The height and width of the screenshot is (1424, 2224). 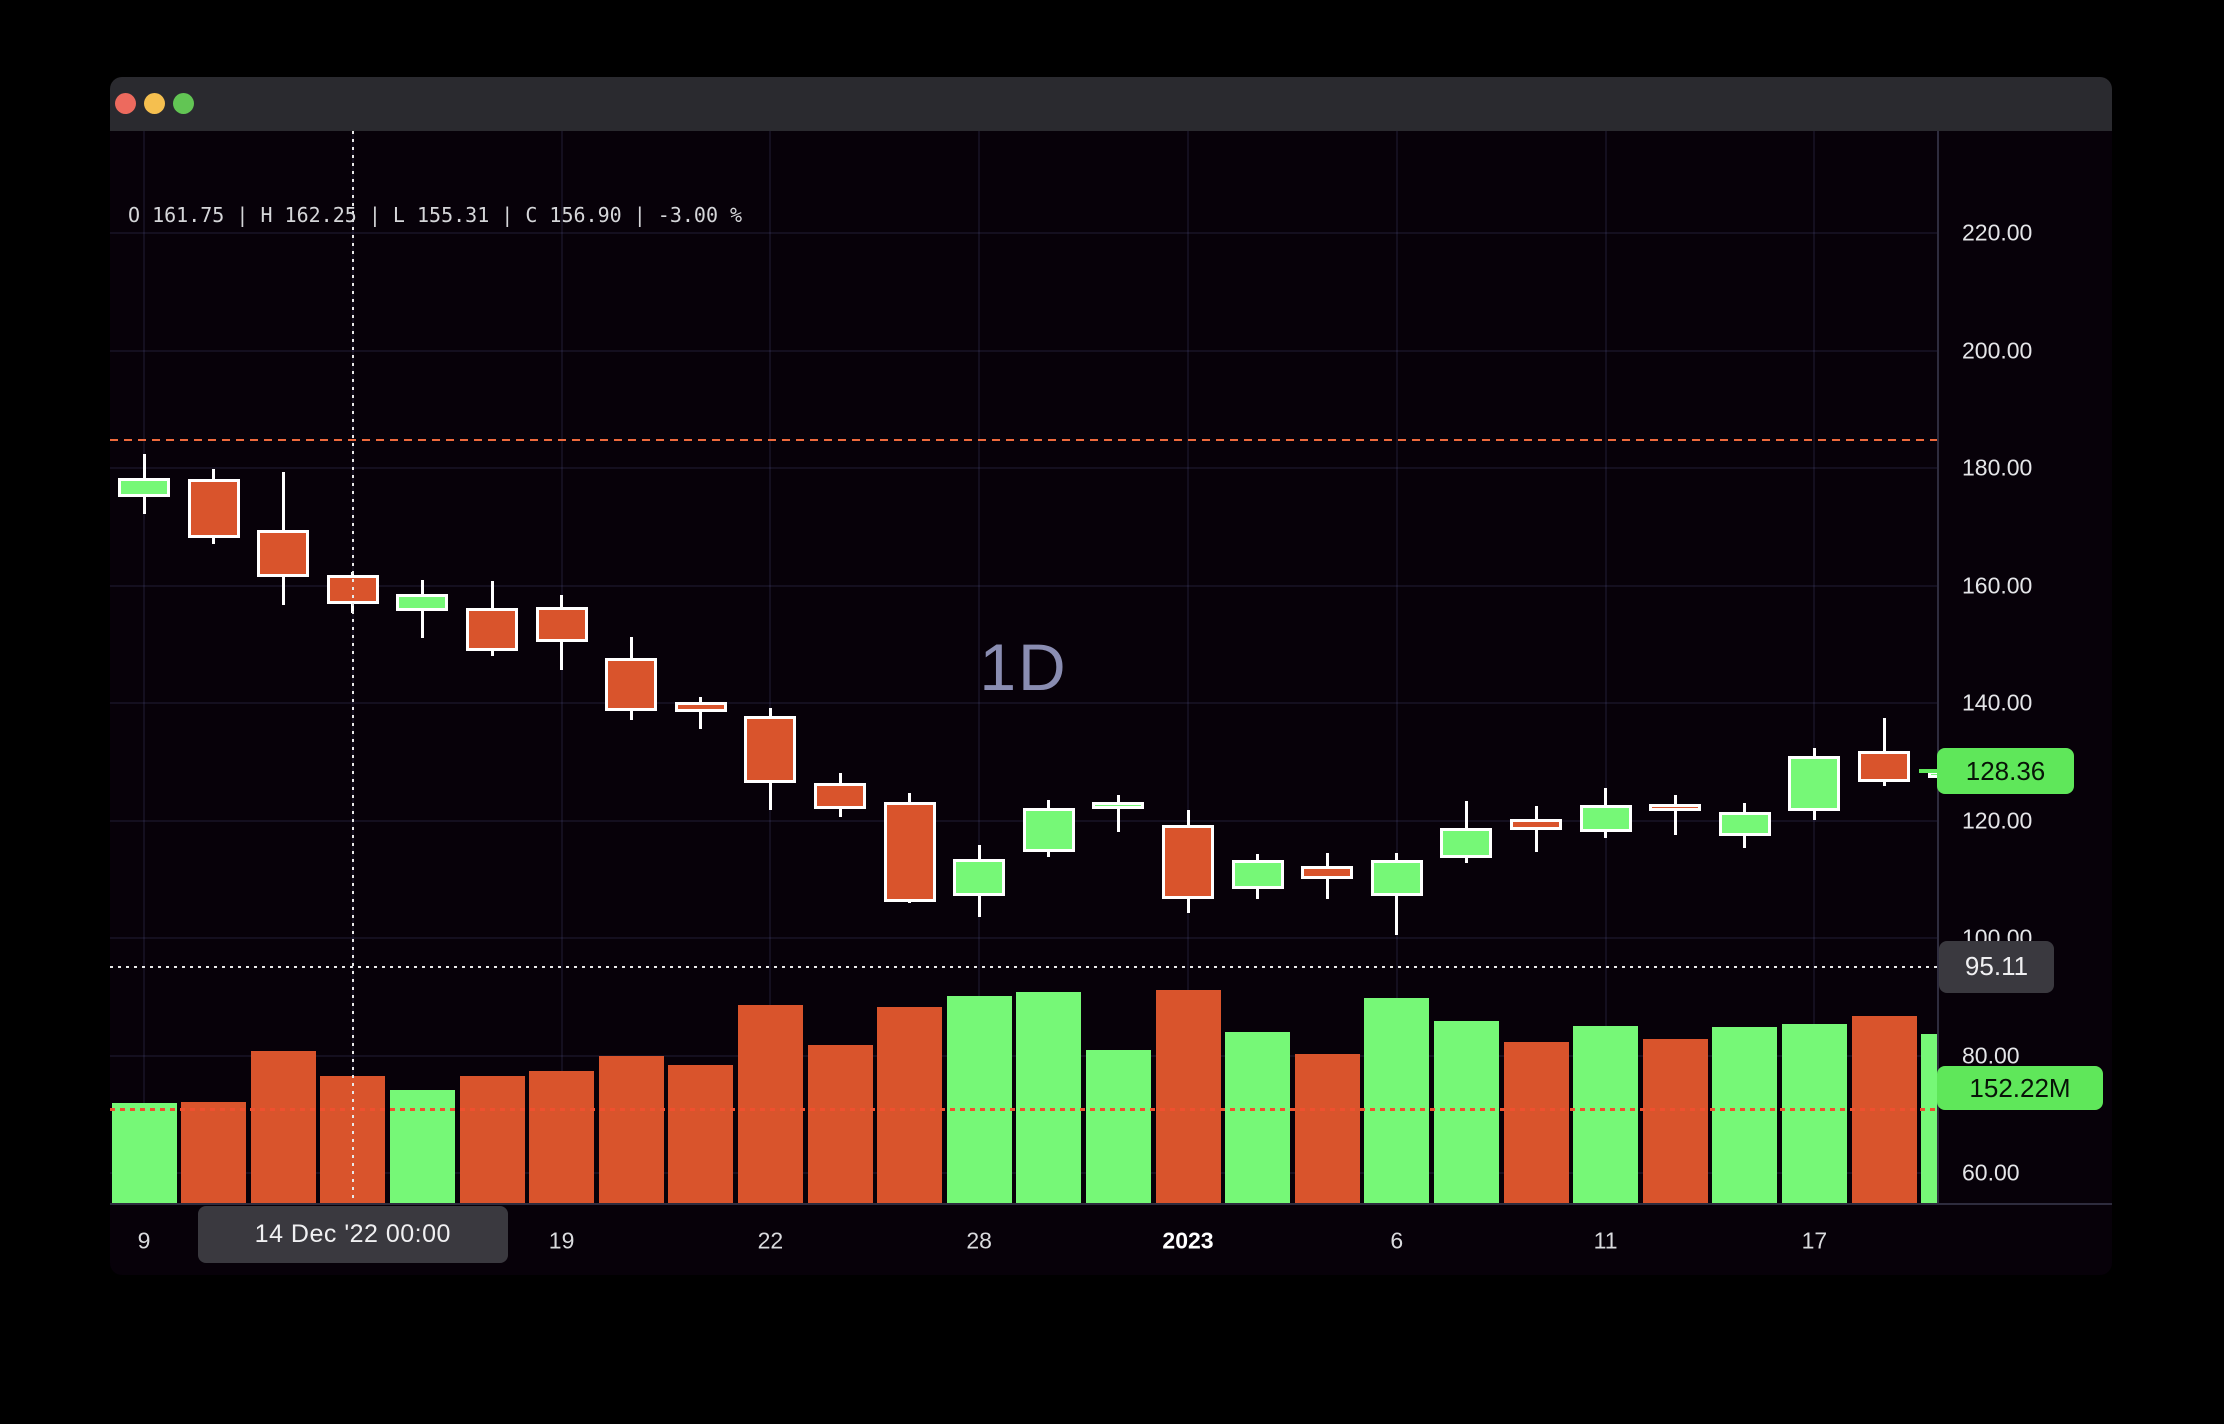 What do you see at coordinates (1997, 232) in the screenshot?
I see `price-axis-label: 220.00` at bounding box center [1997, 232].